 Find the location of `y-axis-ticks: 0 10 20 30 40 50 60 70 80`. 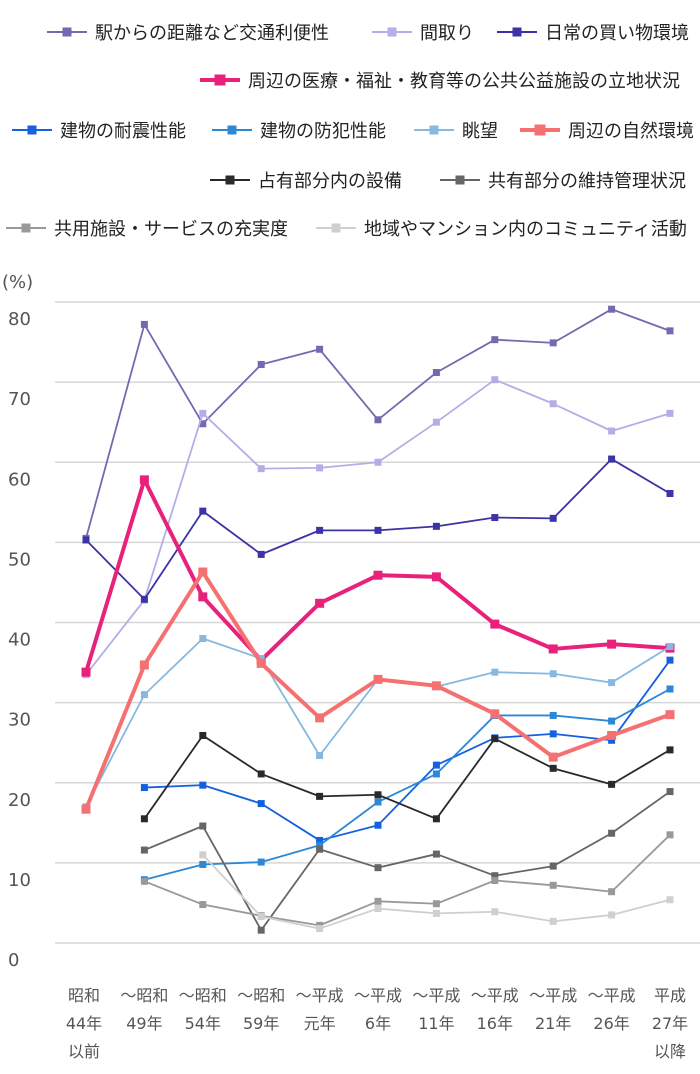

y-axis-ticks: 0 10 20 30 40 50 60 70 80 is located at coordinates (19, 640).